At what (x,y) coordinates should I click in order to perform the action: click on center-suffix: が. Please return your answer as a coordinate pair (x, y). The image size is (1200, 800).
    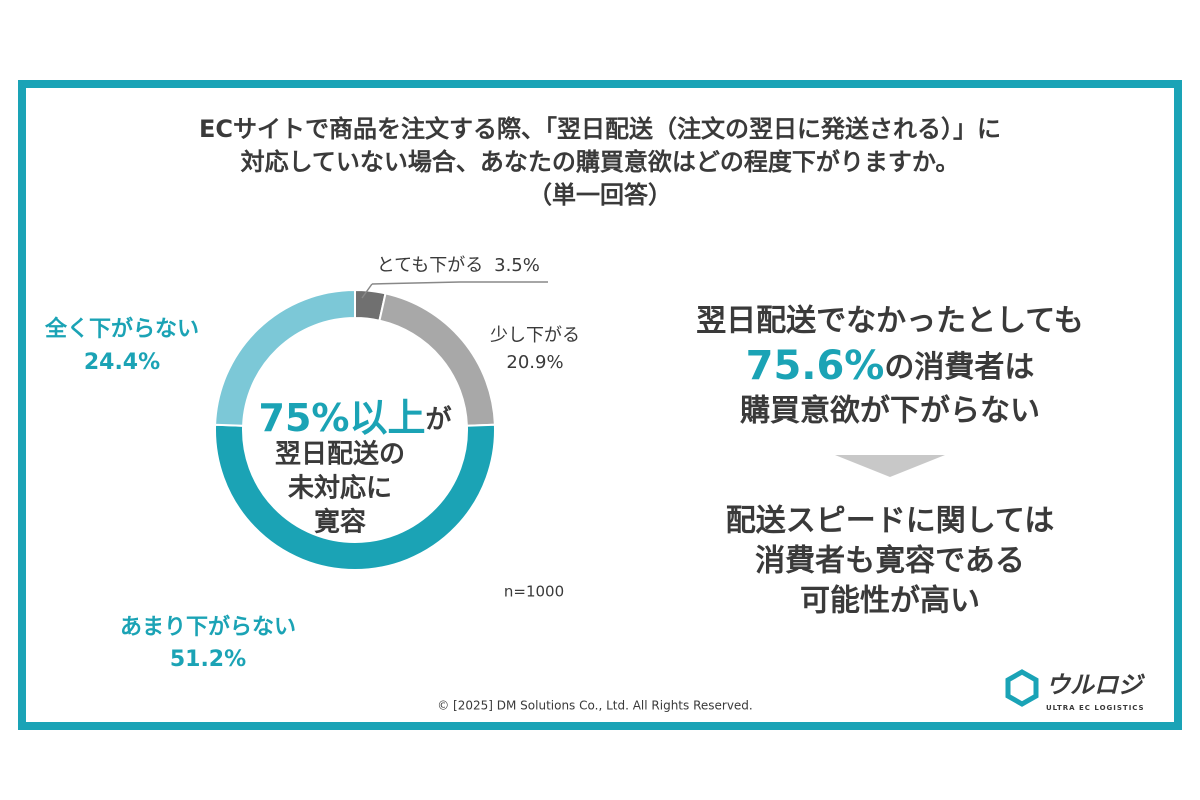
    Looking at the image, I should click on (438, 419).